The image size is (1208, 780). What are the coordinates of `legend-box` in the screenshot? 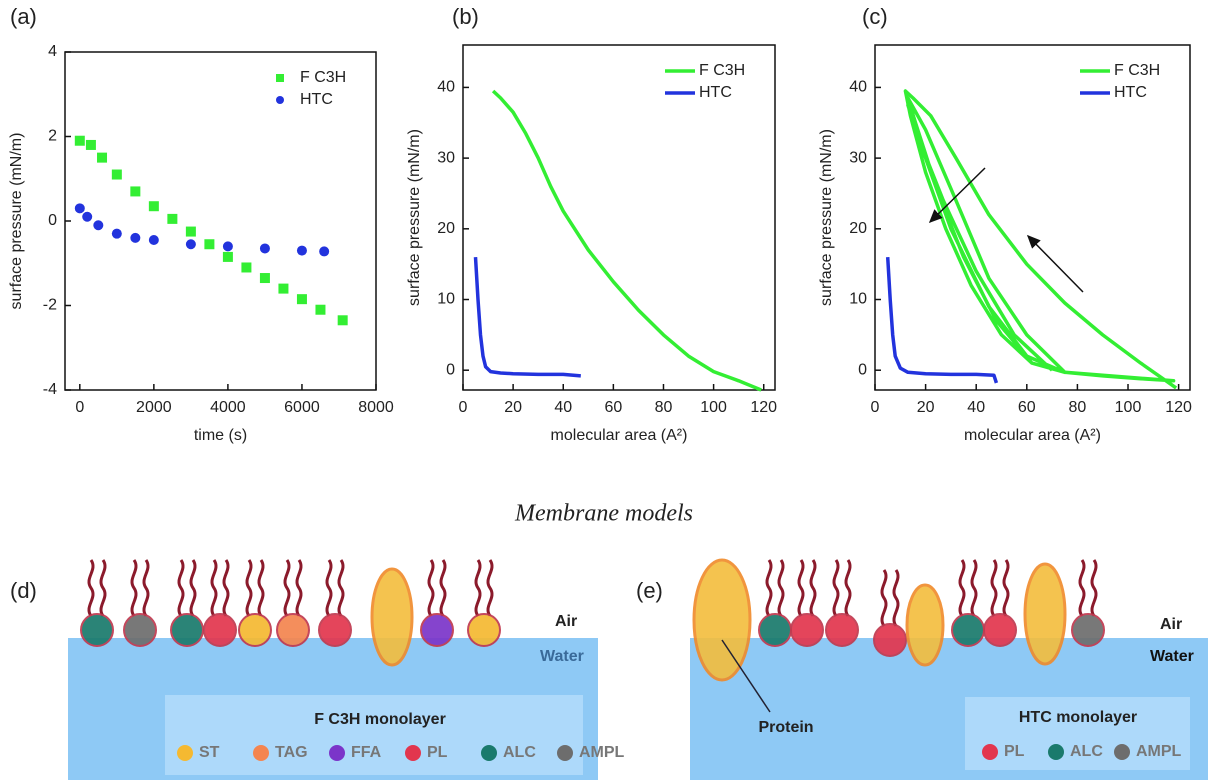 It's located at (1077, 733).